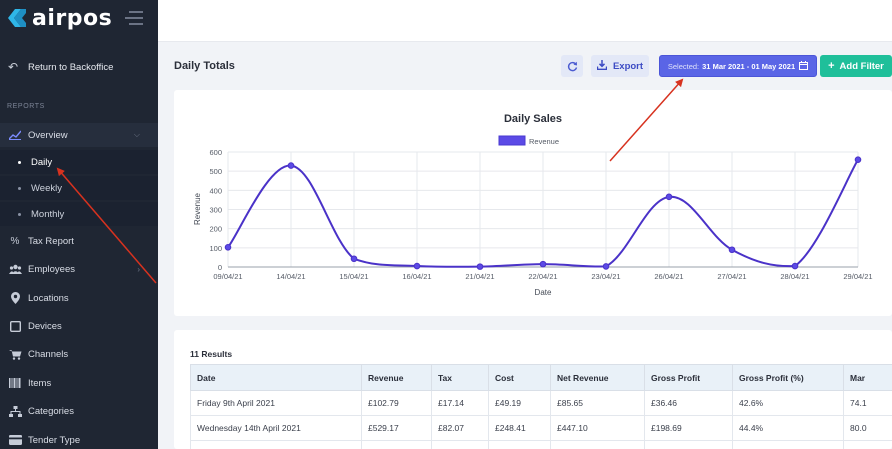 Image resolution: width=892 pixels, height=449 pixels. What do you see at coordinates (620, 66) in the screenshot?
I see `export-button: Export` at bounding box center [620, 66].